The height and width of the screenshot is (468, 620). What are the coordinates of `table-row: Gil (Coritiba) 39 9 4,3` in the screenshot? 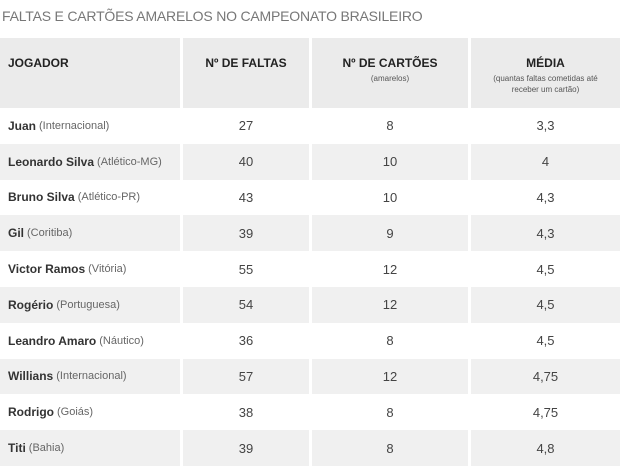 It's located at (310, 233).